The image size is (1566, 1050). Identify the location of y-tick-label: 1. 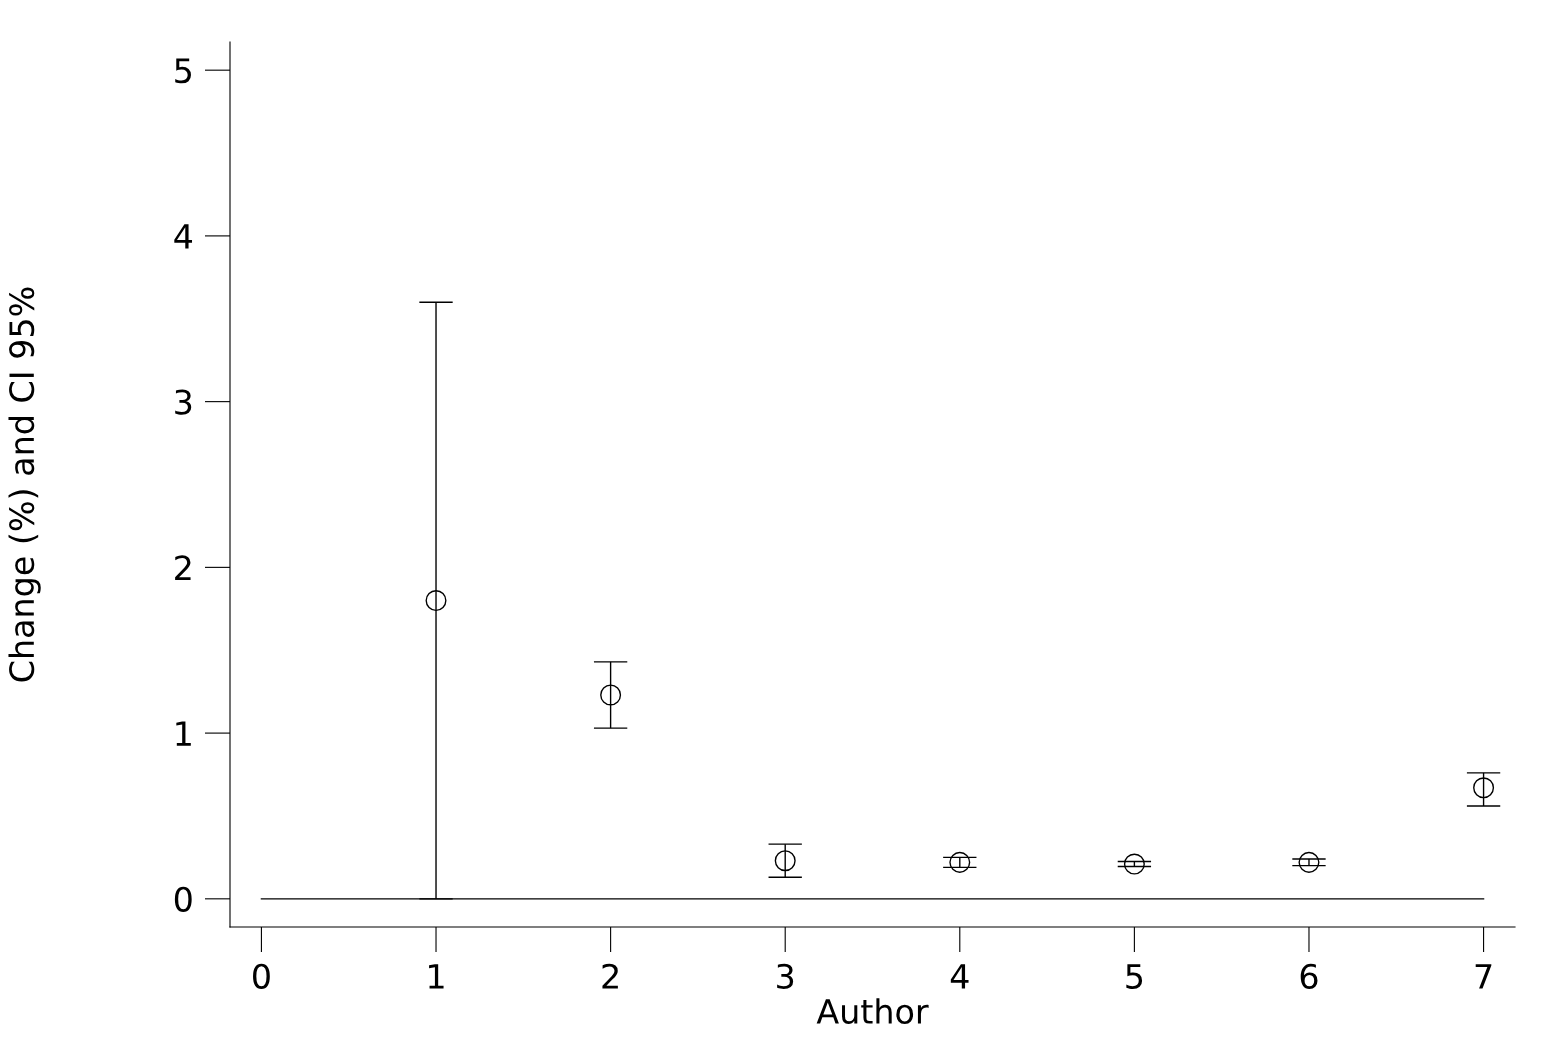
(183, 733).